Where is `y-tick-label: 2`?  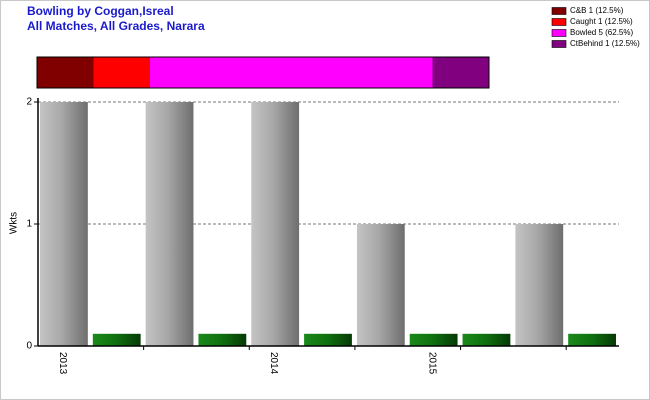 y-tick-label: 2 is located at coordinates (29, 102).